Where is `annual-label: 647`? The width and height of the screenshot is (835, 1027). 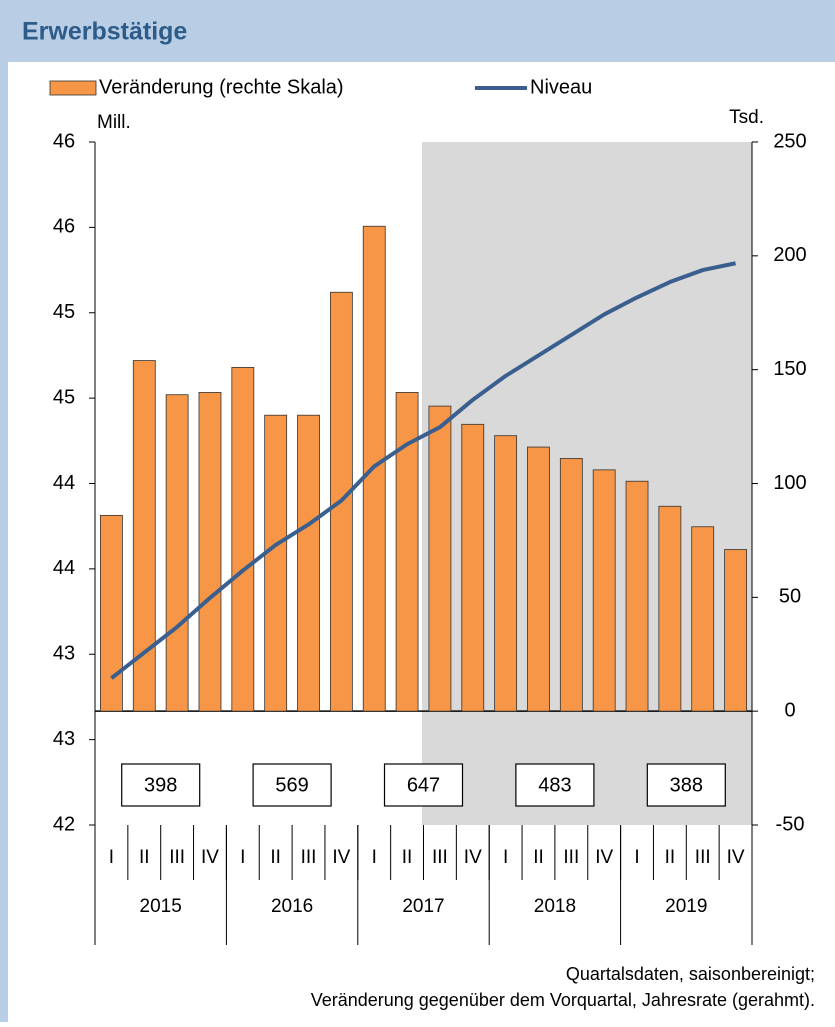 annual-label: 647 is located at coordinates (423, 785).